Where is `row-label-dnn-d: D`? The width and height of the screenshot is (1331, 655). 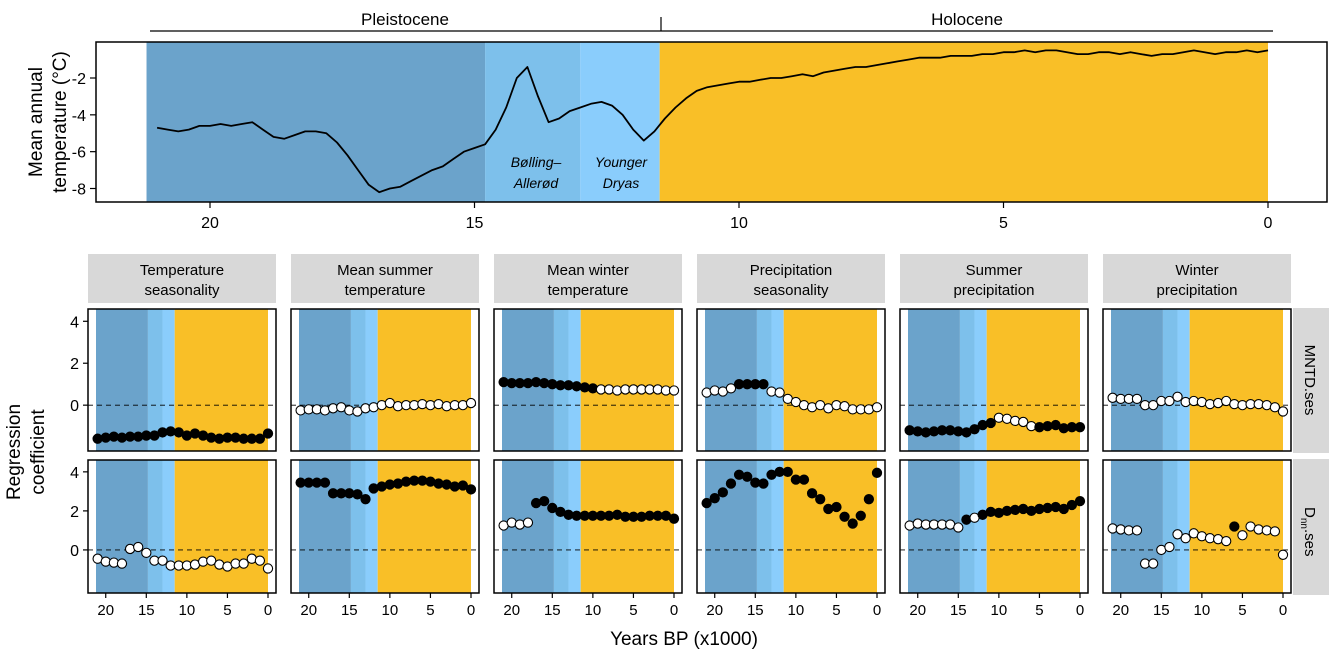
row-label-dnn-d: D is located at coordinates (1309, 512).